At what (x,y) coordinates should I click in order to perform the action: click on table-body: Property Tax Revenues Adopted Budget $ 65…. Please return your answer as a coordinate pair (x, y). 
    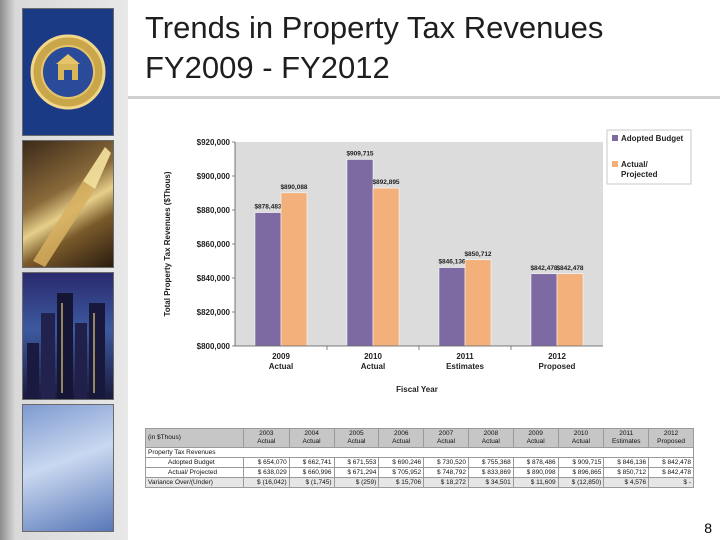
    Looking at the image, I should click on (419, 467).